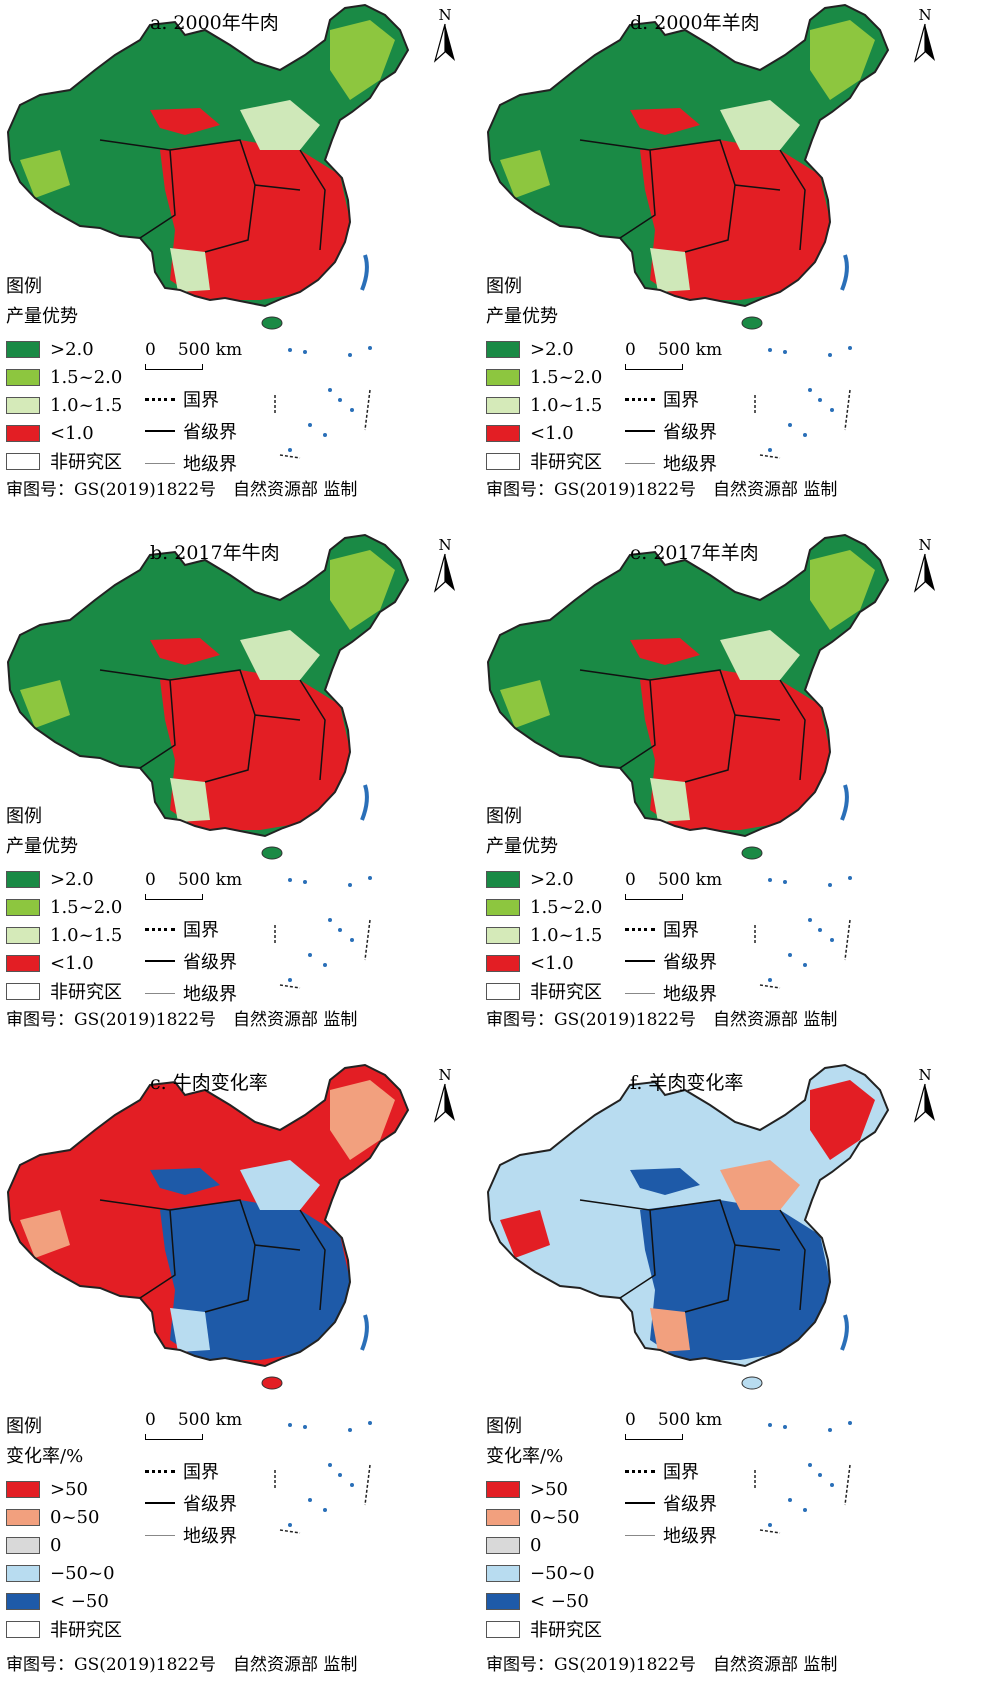 The height and width of the screenshot is (1690, 1000). What do you see at coordinates (687, 1083) in the screenshot?
I see `panel-title: f. 羊肉变化率` at bounding box center [687, 1083].